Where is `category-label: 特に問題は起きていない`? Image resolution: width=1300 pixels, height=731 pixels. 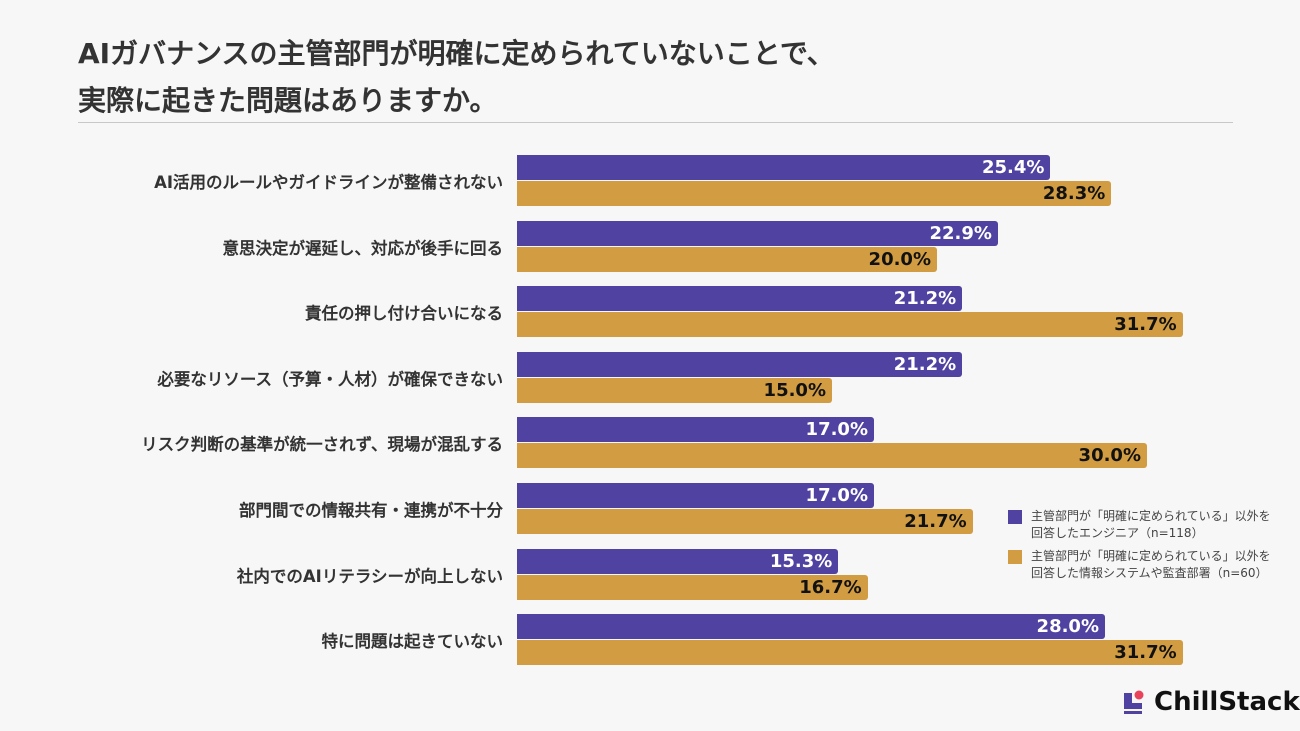 category-label: 特に問題は起きていない is located at coordinates (412, 642).